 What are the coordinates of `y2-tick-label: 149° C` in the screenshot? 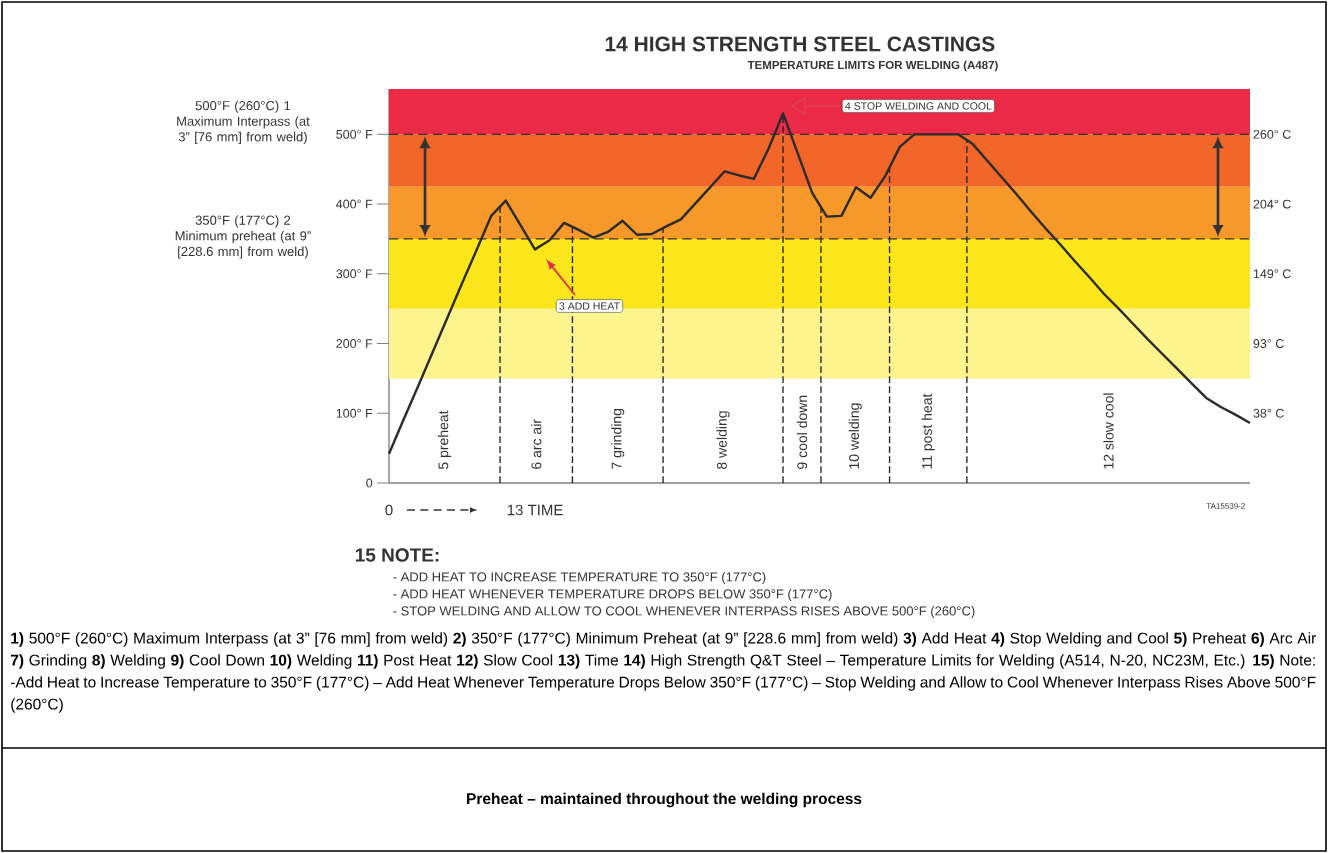 It's located at (1272, 274).